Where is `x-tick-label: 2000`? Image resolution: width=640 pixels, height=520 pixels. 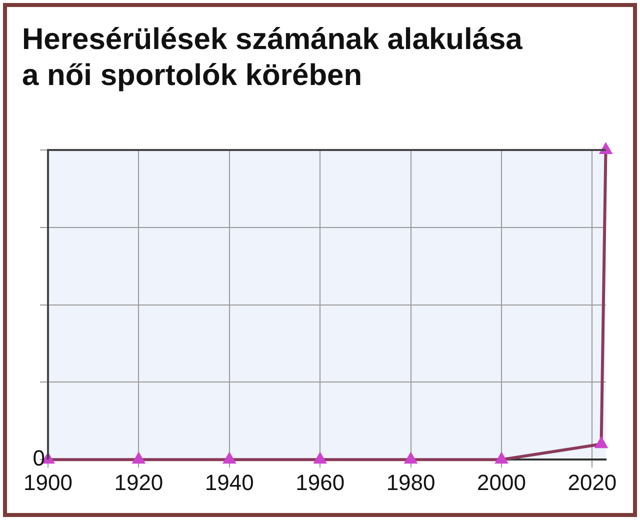
x-tick-label: 2000 is located at coordinates (501, 482).